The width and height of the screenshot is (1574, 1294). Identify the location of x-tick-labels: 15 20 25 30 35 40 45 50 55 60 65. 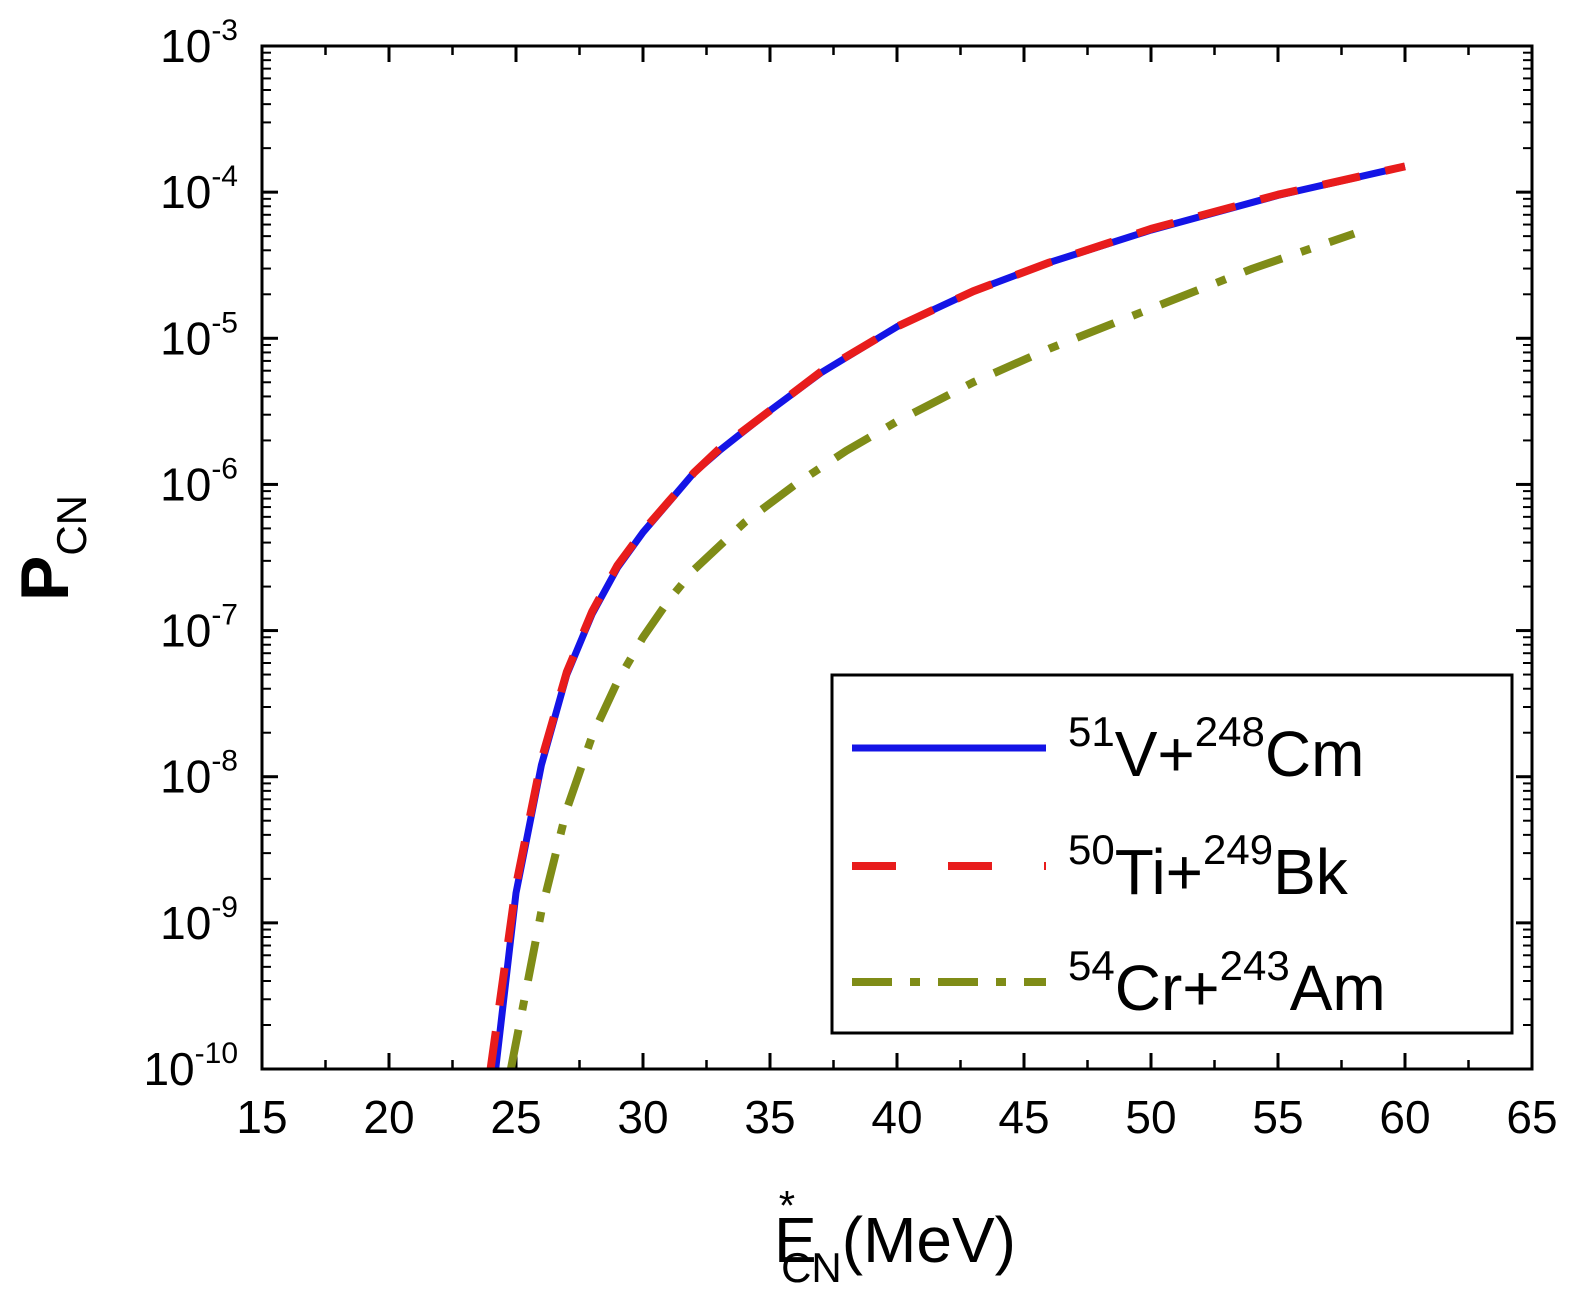
(896, 1117).